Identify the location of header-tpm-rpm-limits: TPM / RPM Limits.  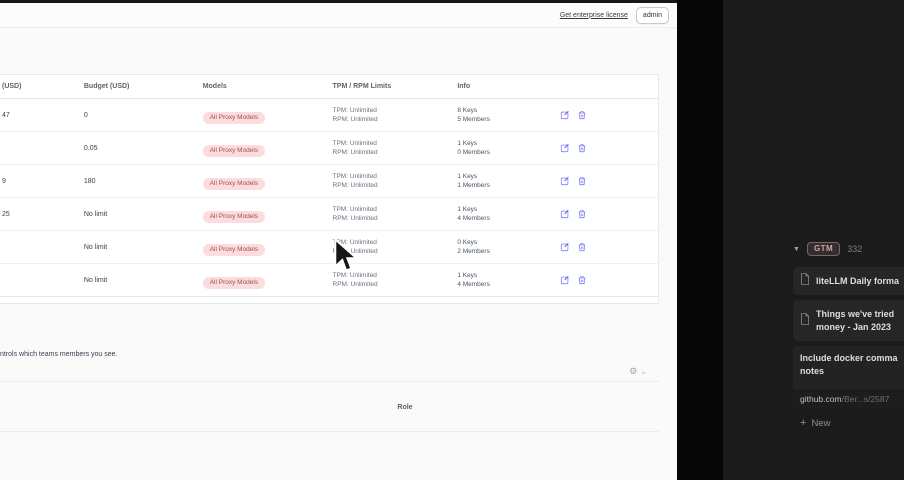
(362, 86).